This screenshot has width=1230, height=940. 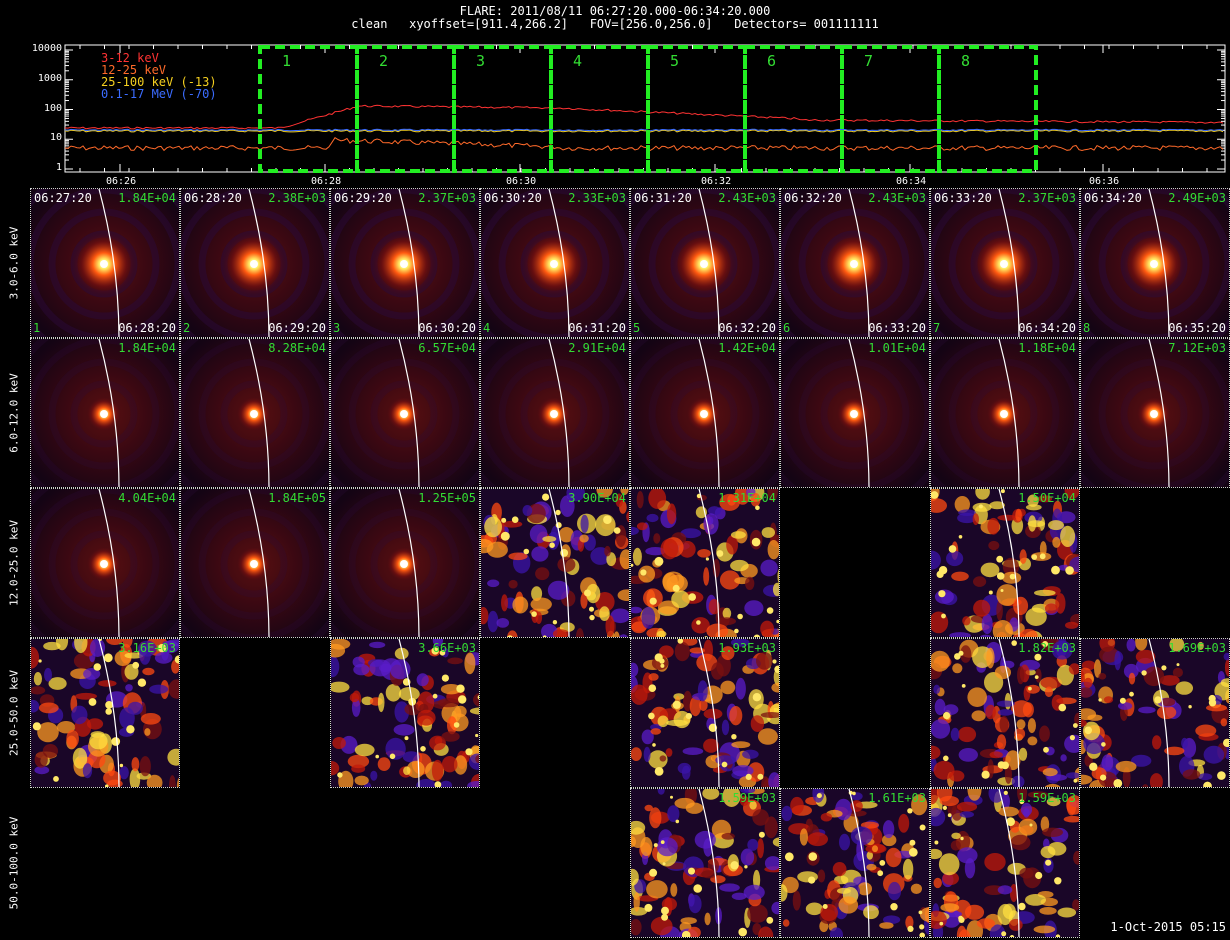 I want to click on interval-label: 6, so click(x=772, y=61).